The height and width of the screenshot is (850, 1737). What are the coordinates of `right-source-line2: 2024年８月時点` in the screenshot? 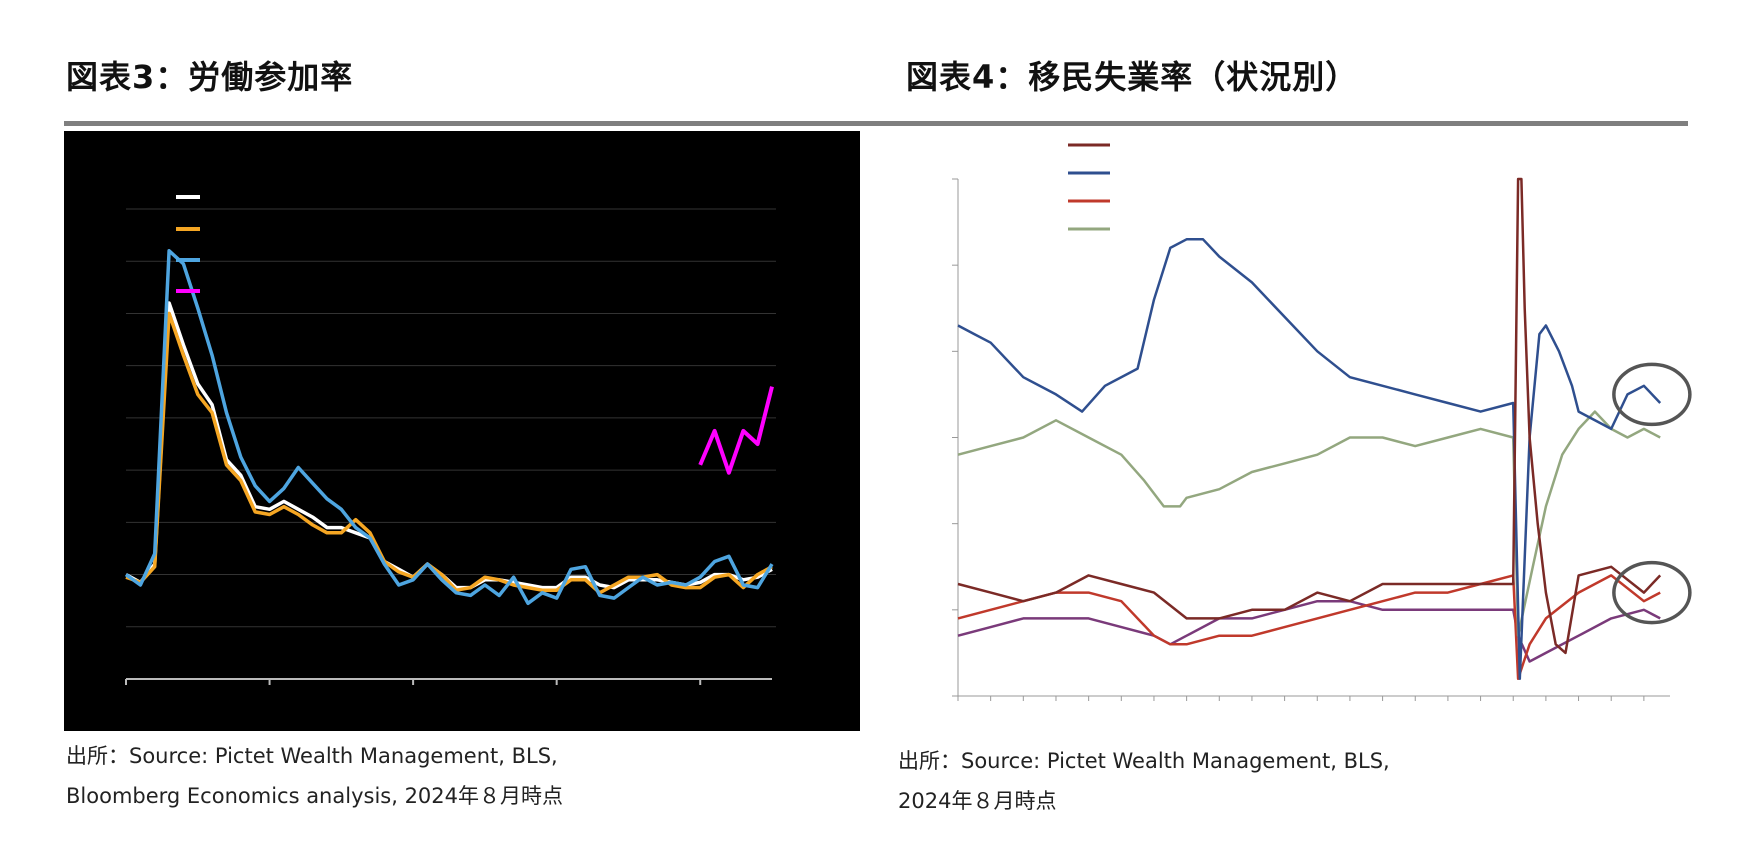 It's located at (977, 801).